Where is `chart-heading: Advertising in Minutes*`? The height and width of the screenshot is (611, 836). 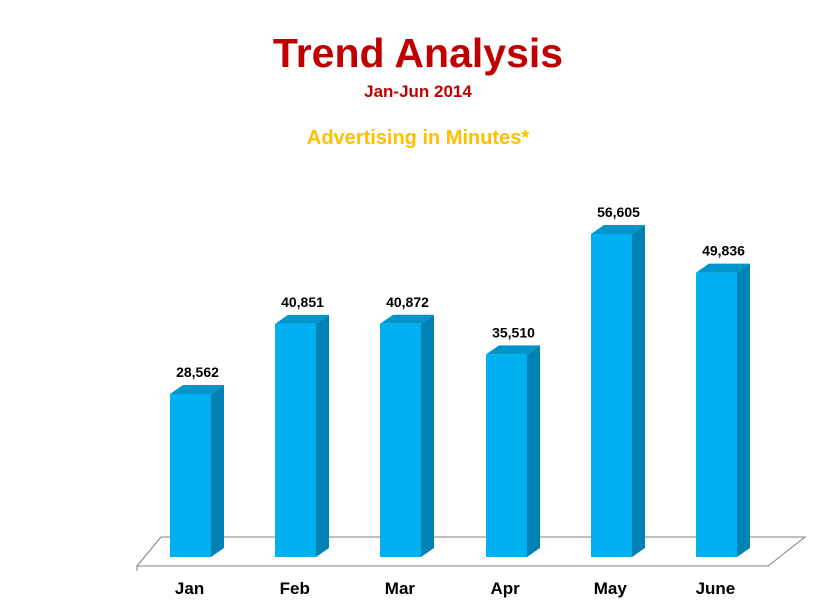 chart-heading: Advertising in Minutes* is located at coordinates (418, 138).